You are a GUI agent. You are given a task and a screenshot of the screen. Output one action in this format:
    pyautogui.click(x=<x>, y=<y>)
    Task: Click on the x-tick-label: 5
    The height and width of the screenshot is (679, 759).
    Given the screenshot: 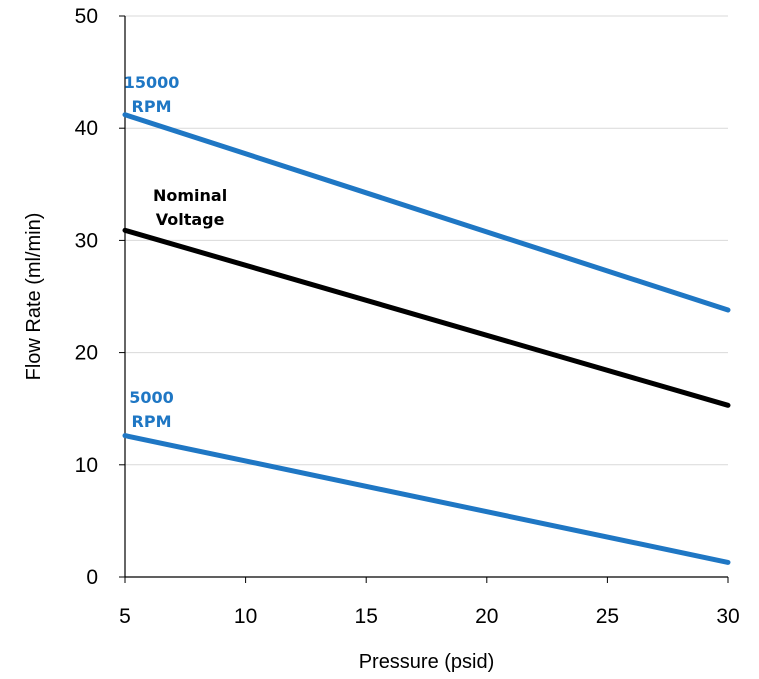 What is the action you would take?
    pyautogui.click(x=125, y=616)
    